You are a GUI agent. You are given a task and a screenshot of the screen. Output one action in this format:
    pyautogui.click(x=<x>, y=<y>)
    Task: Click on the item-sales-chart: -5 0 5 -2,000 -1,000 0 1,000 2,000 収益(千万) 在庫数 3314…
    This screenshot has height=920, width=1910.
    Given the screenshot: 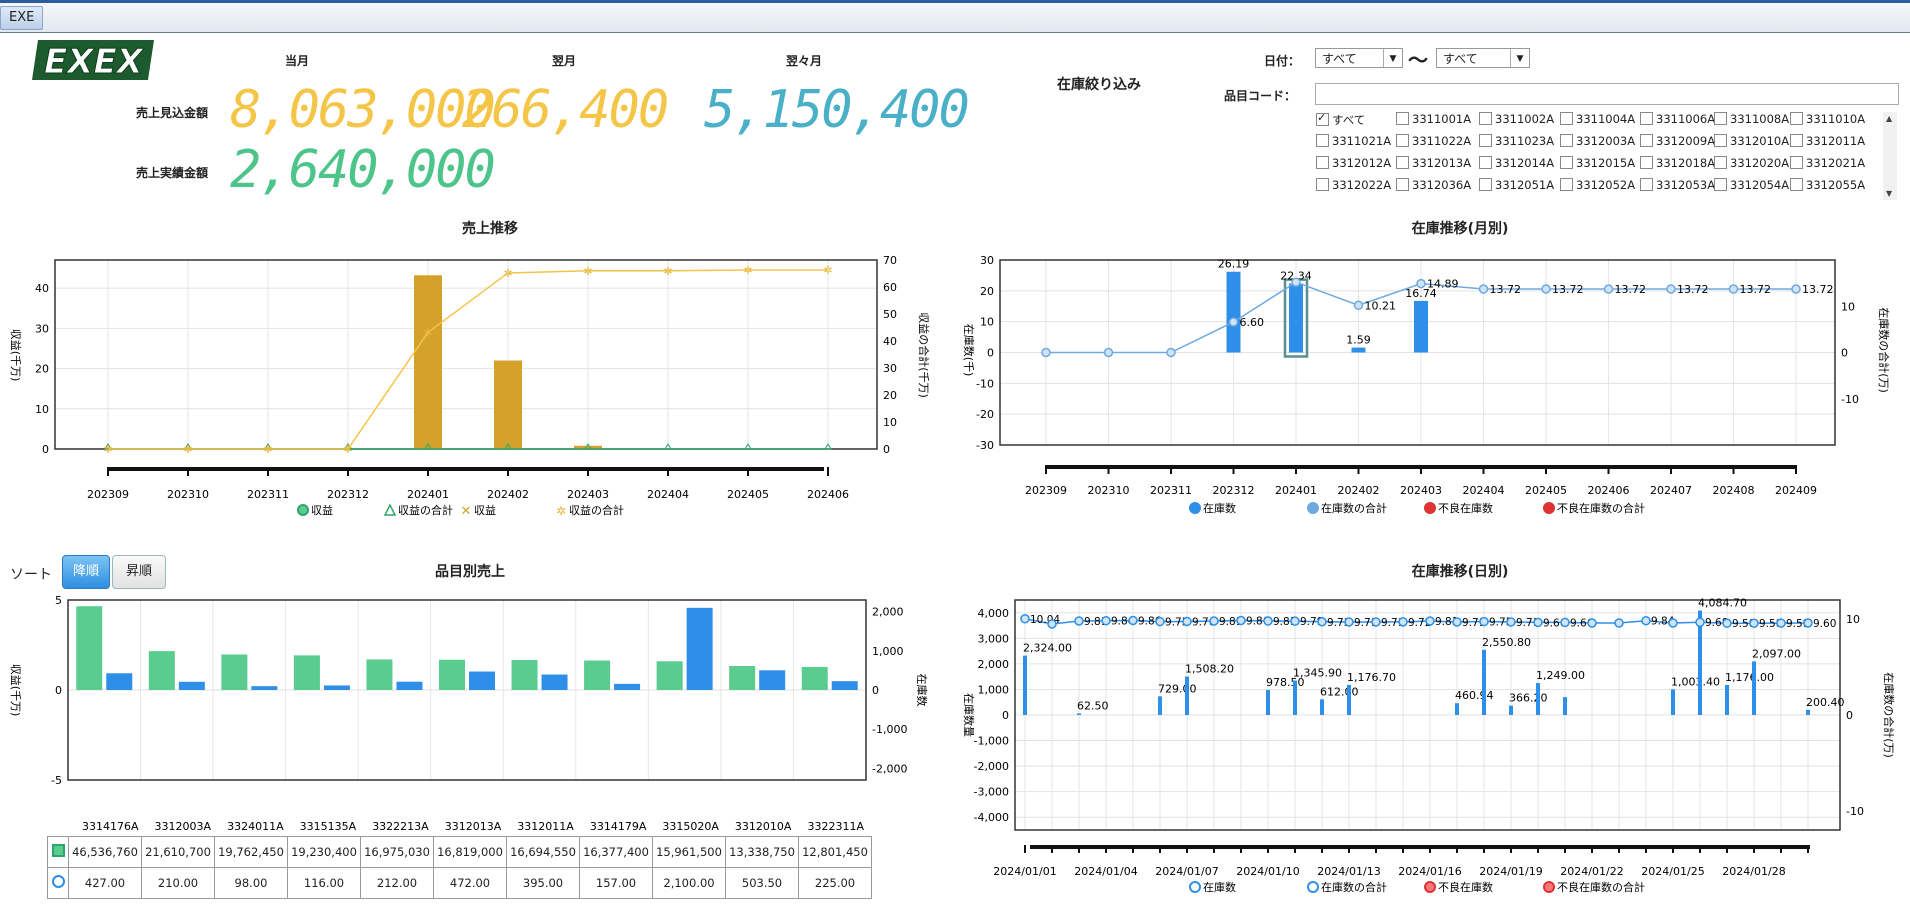 What is the action you would take?
    pyautogui.click(x=469, y=713)
    